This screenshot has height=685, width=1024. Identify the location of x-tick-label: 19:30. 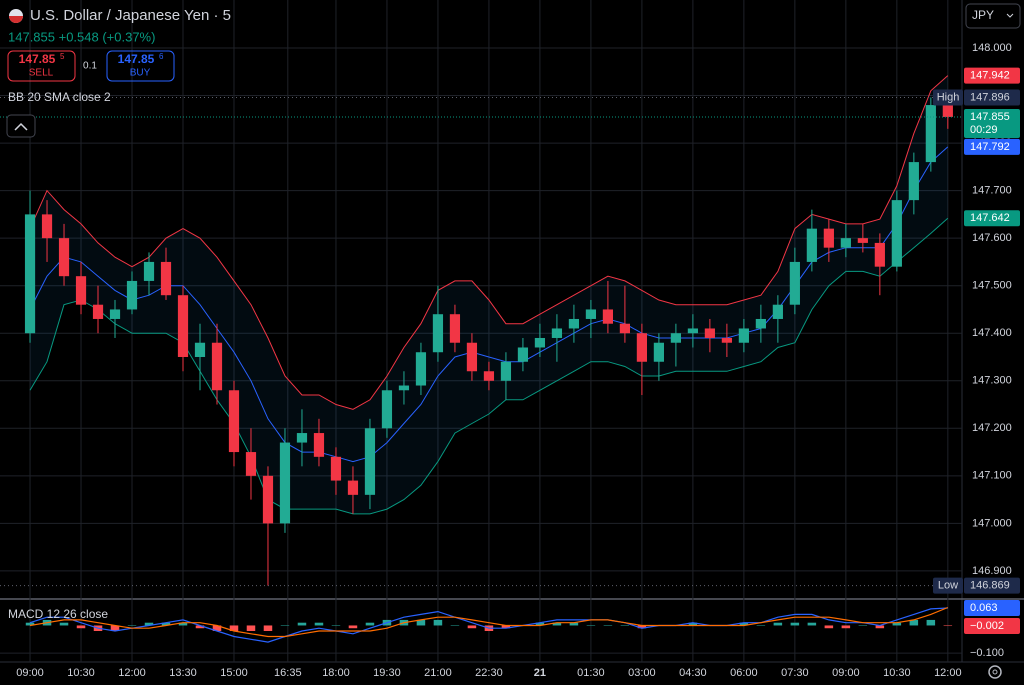
(387, 673).